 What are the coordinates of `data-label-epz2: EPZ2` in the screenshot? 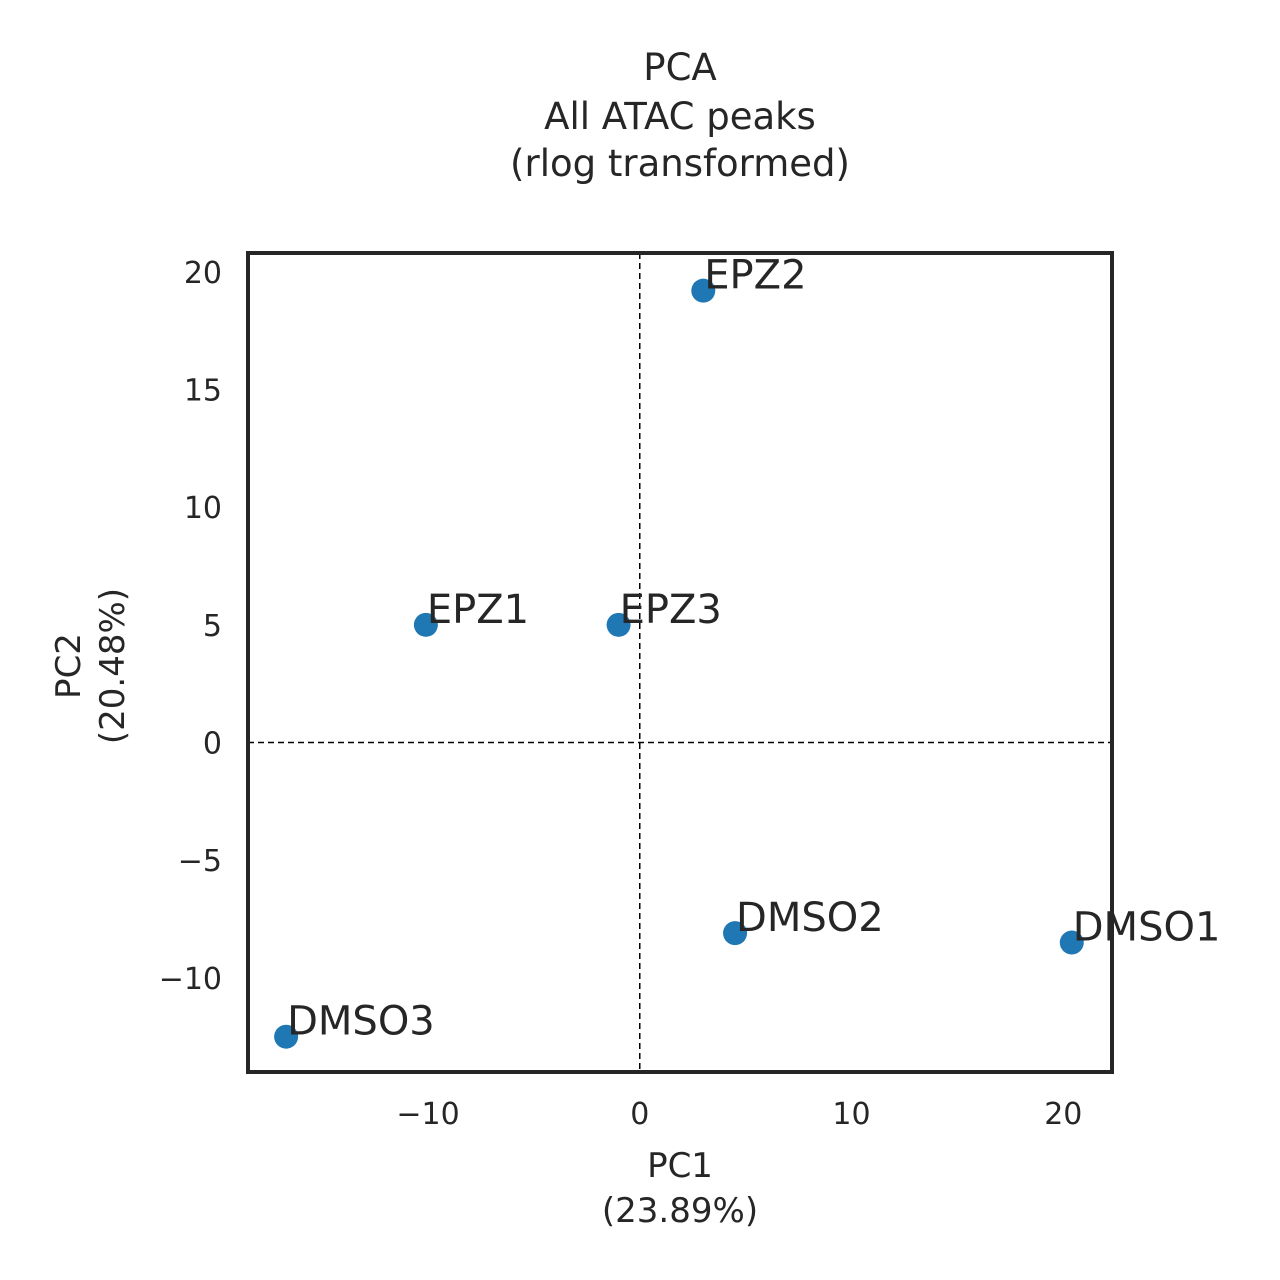 It's located at (755, 276).